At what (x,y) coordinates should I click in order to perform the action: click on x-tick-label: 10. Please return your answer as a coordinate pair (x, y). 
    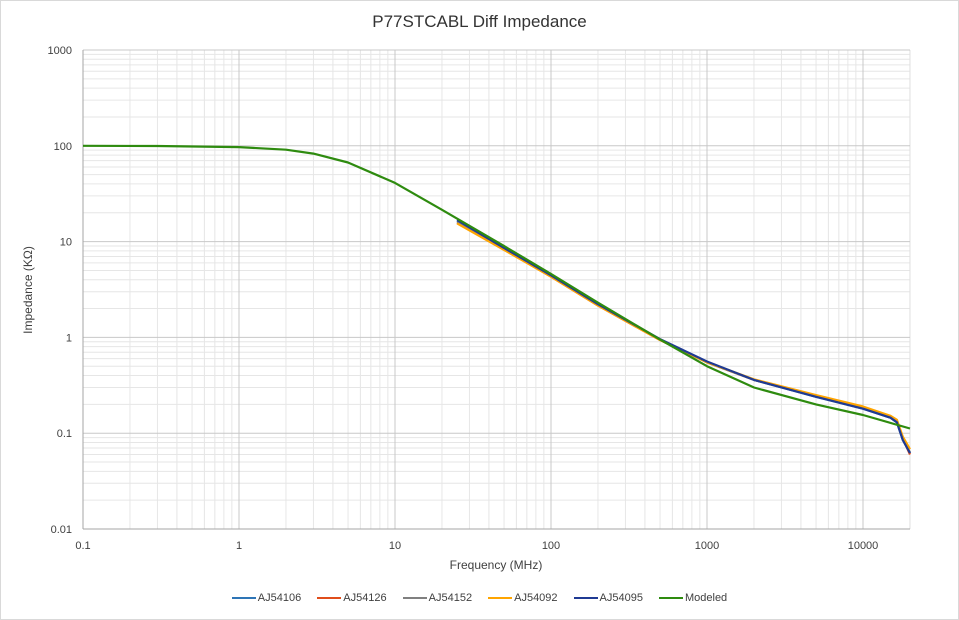
    Looking at the image, I should click on (395, 546).